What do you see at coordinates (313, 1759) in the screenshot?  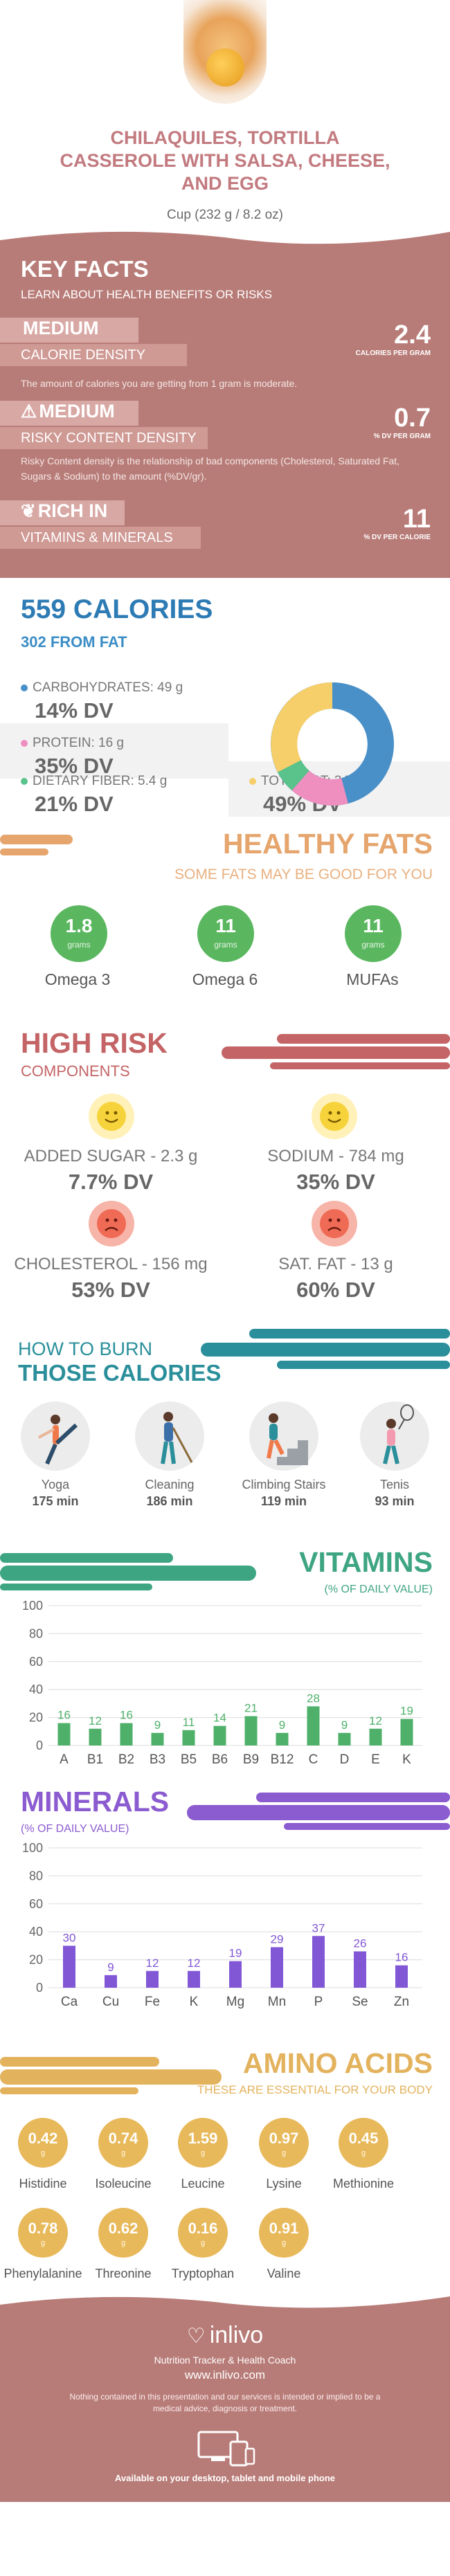 I see `x-tick-label: C` at bounding box center [313, 1759].